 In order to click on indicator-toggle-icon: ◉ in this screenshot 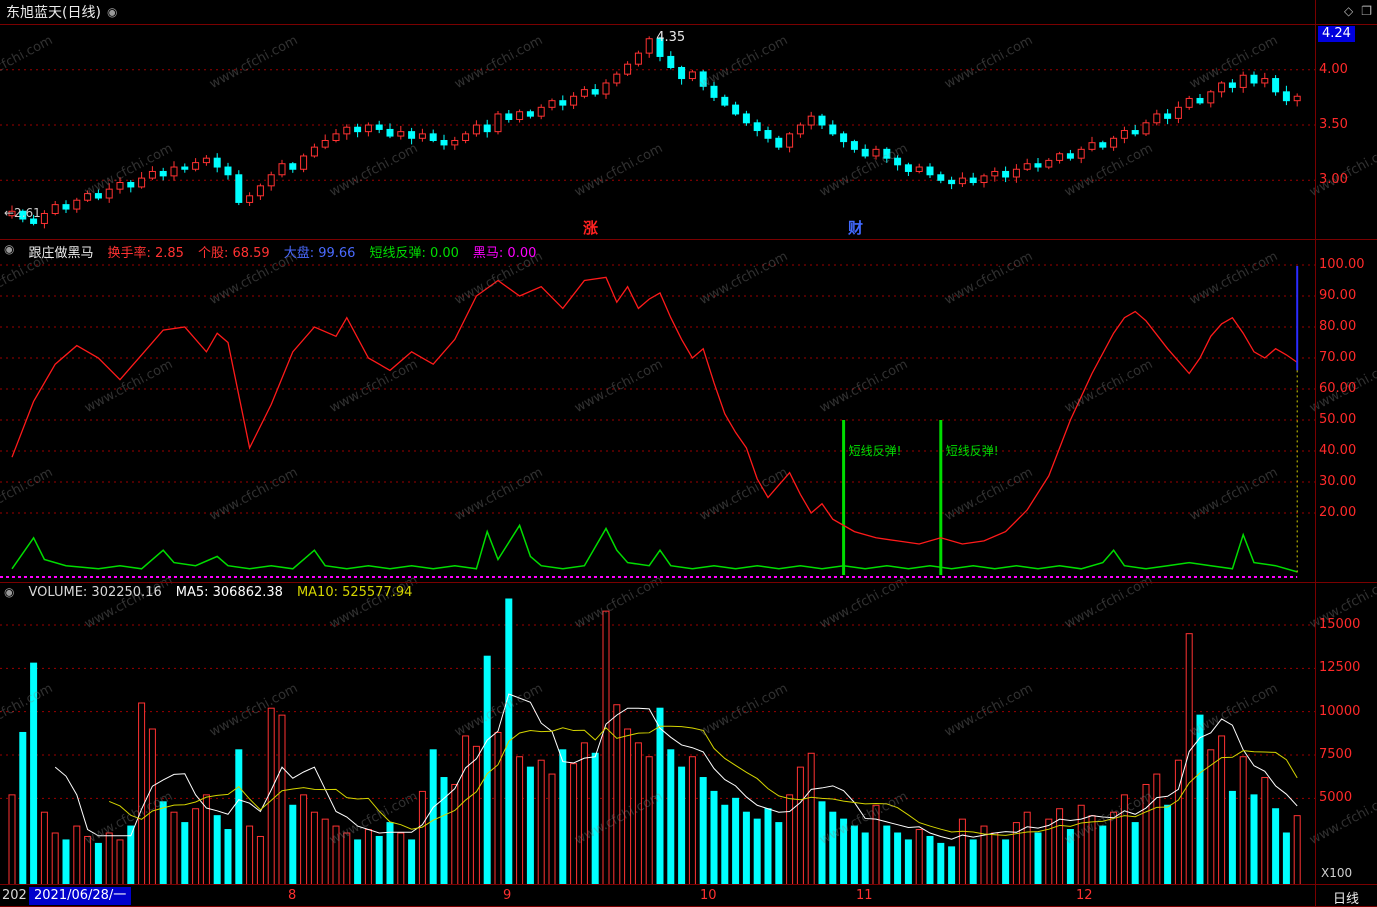, I will do `click(9, 249)`.